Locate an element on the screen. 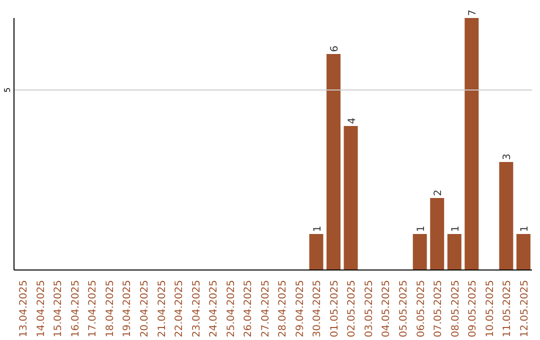 This screenshot has height=340, width=540. data-label: 3 is located at coordinates (508, 157).